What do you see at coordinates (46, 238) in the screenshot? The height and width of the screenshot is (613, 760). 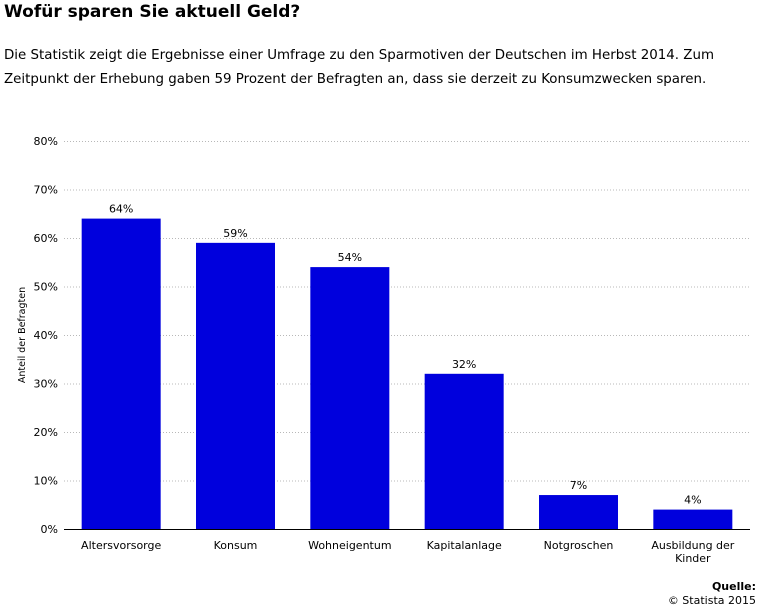 I see `y-tick-label: 60%` at bounding box center [46, 238].